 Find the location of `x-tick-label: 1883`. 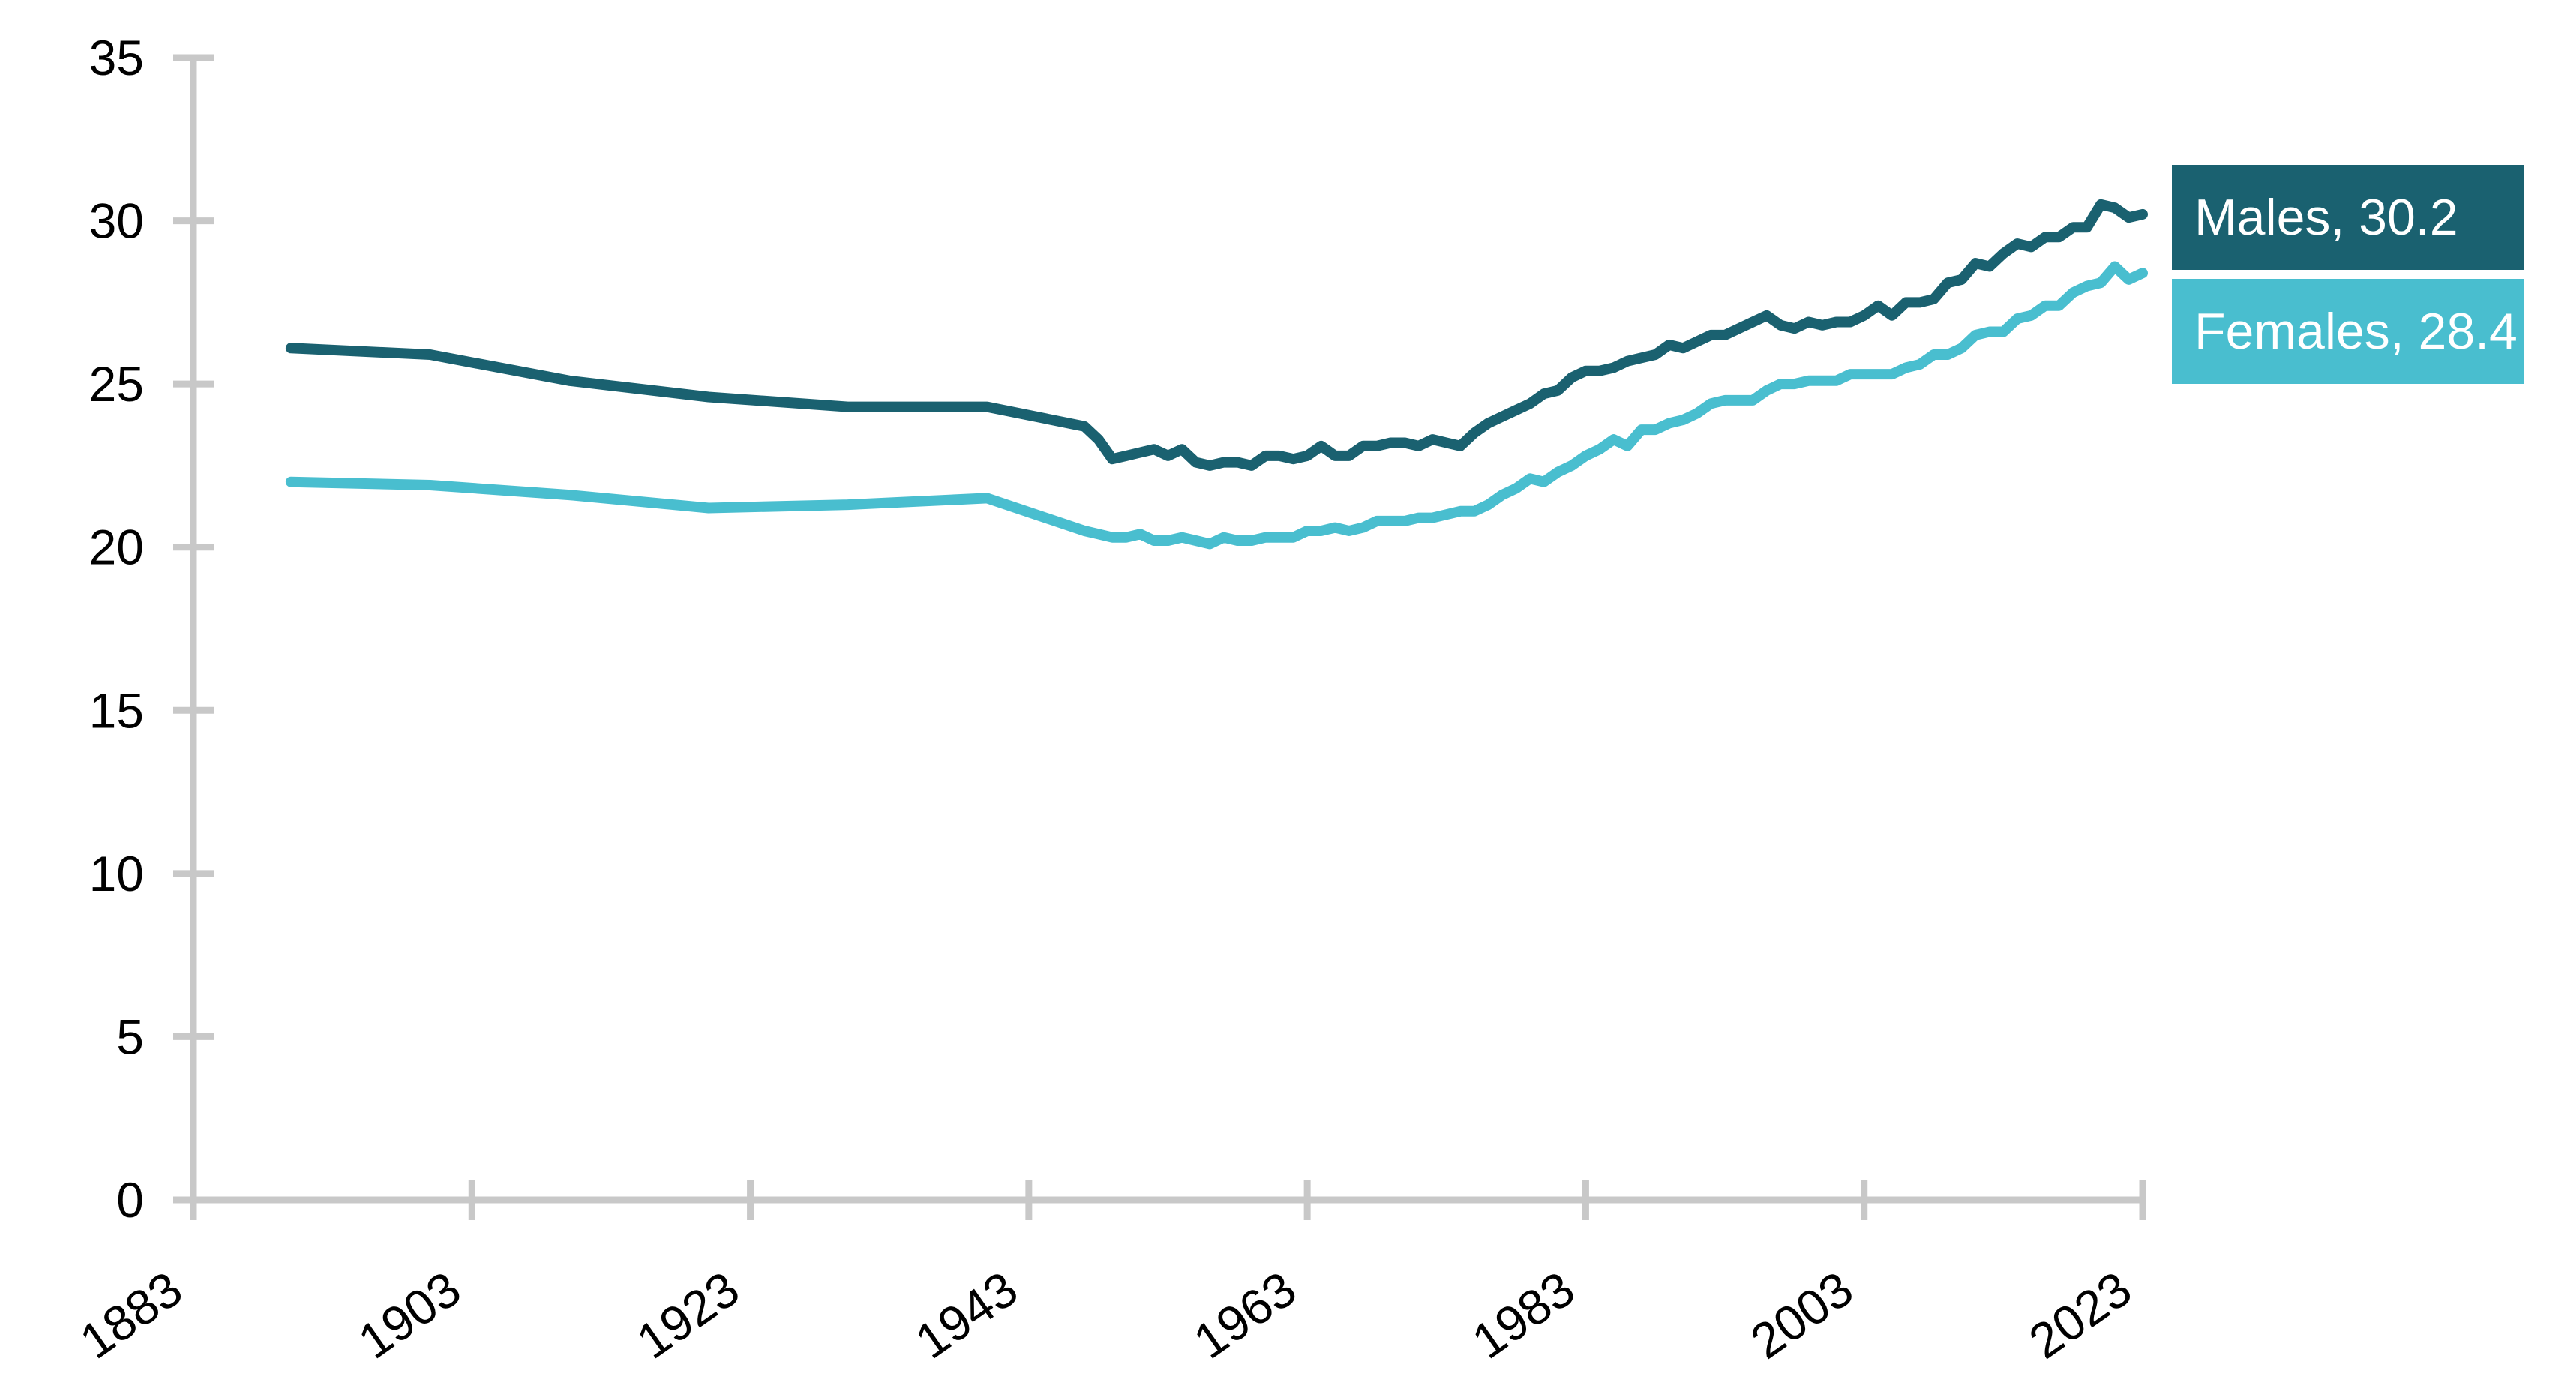

x-tick-label: 1883 is located at coordinates (131, 1315).